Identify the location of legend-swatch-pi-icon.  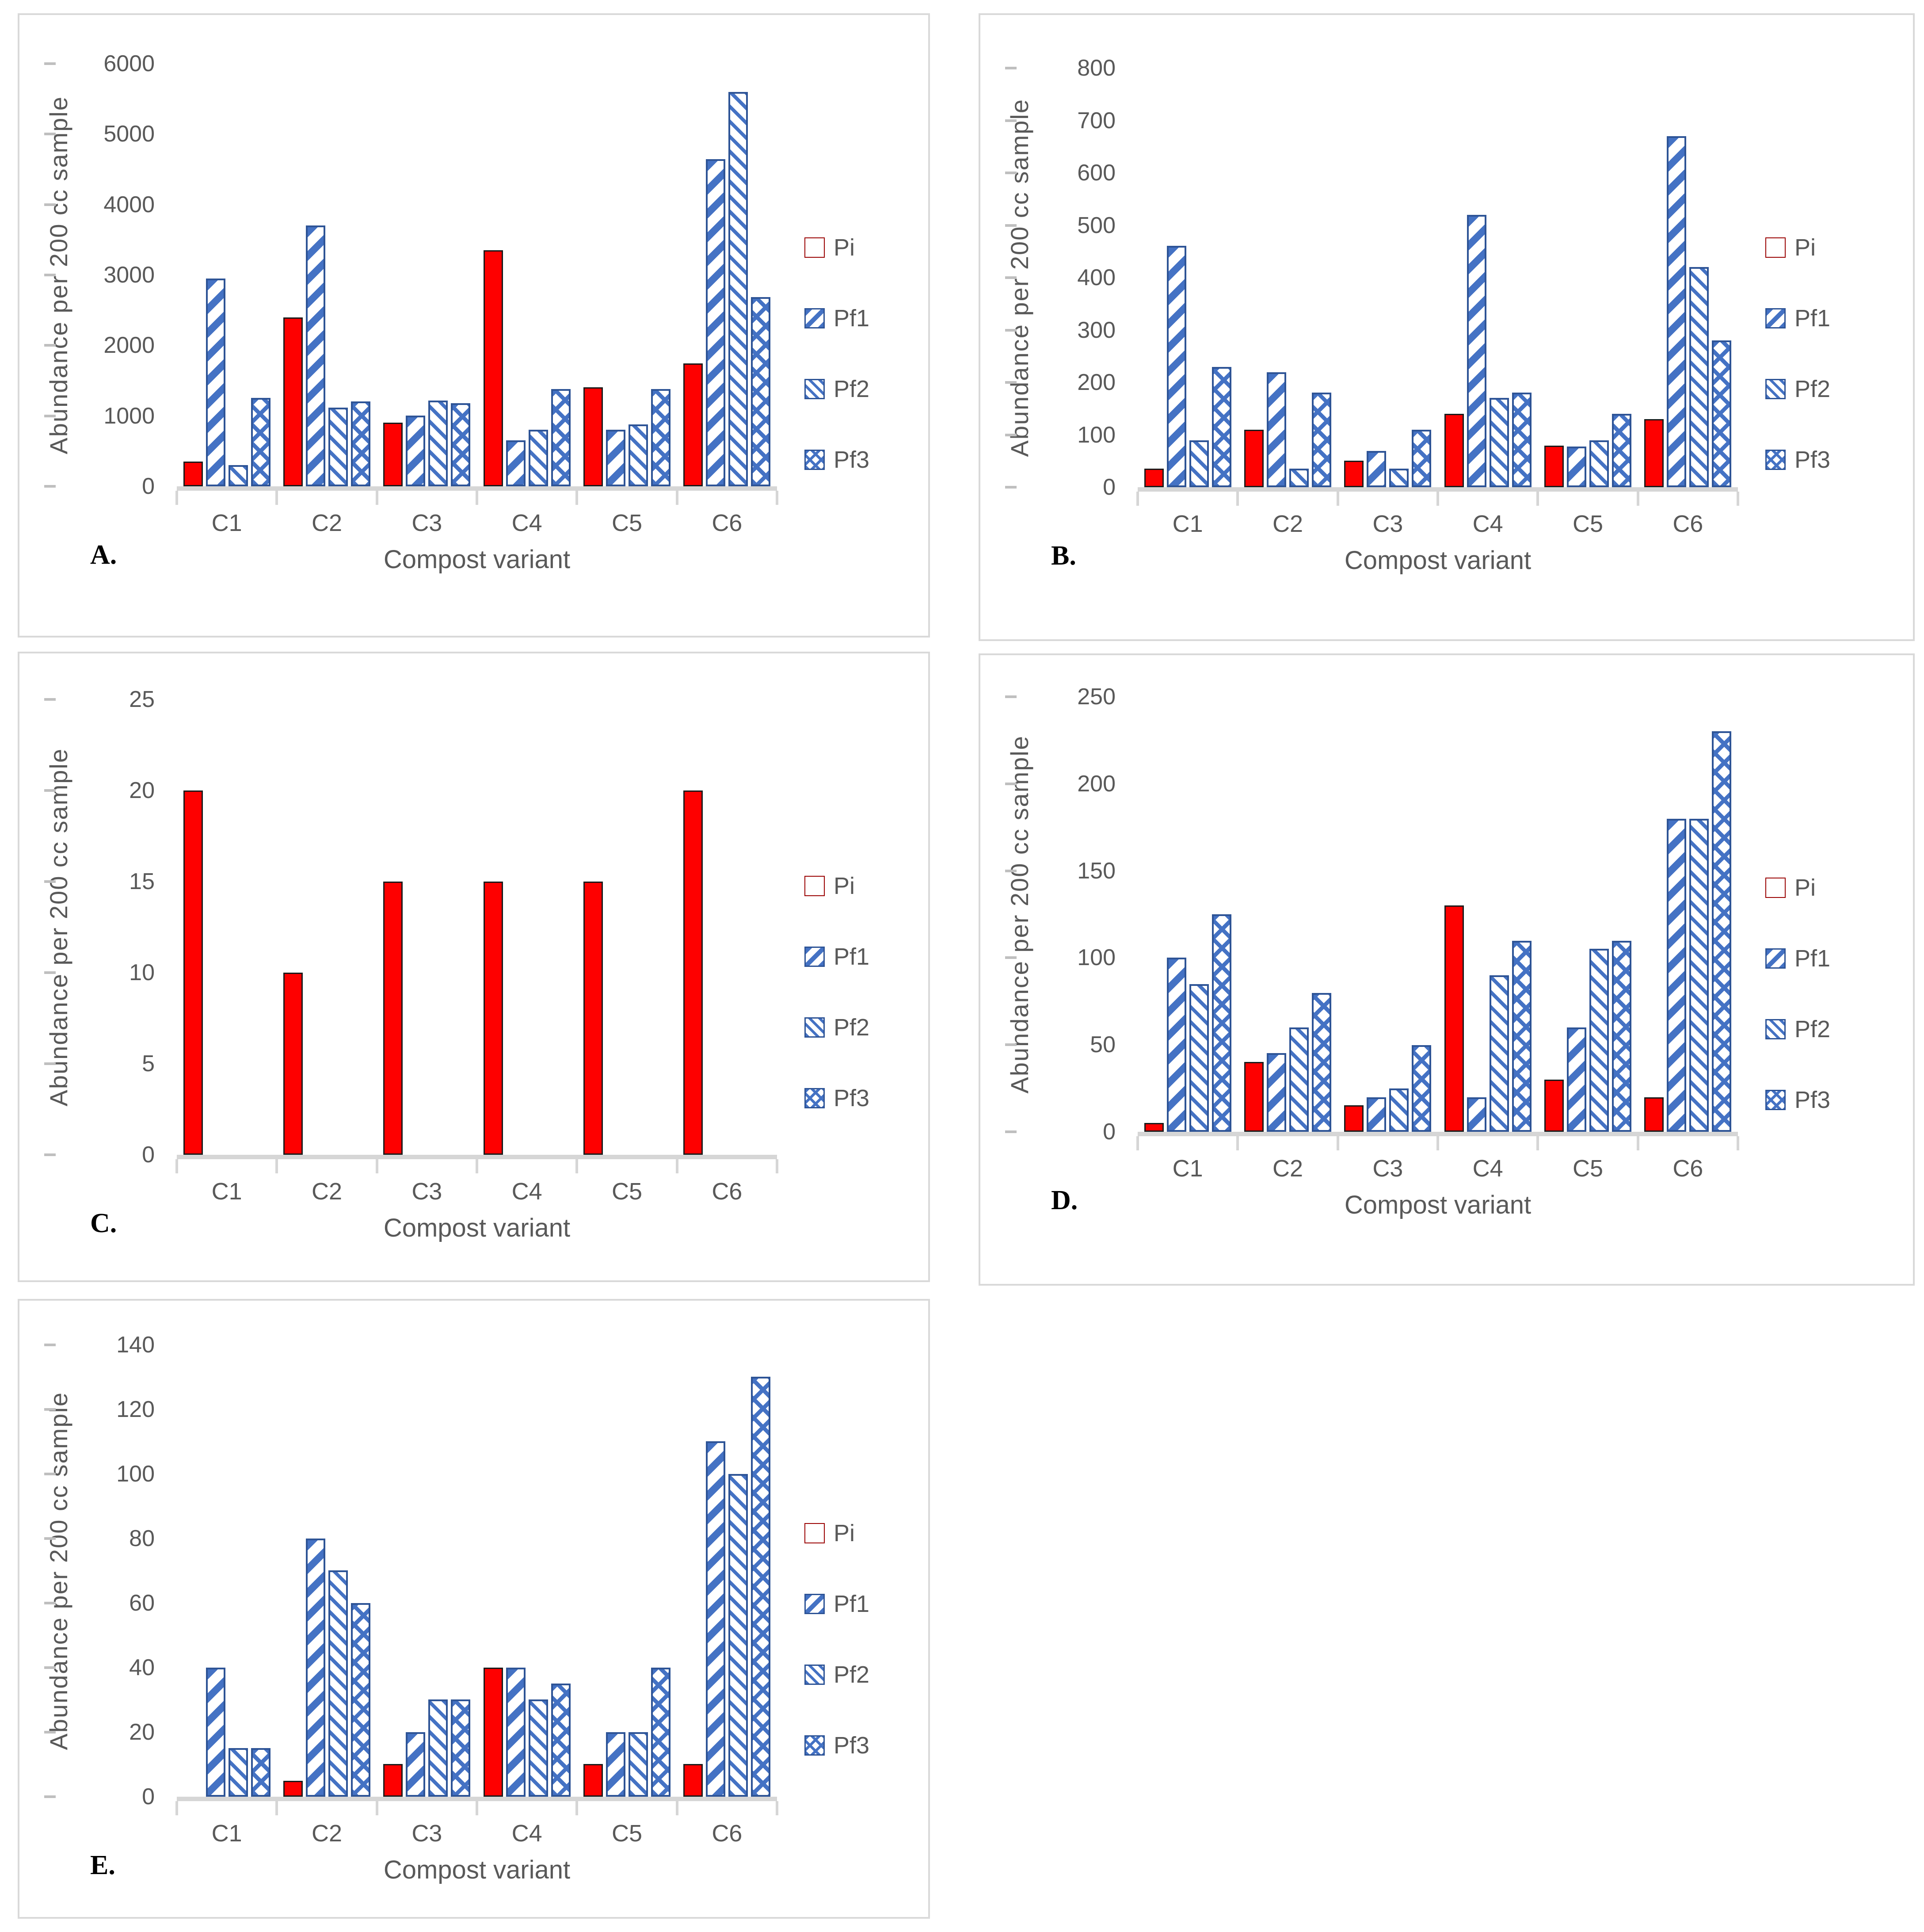
(1775, 247).